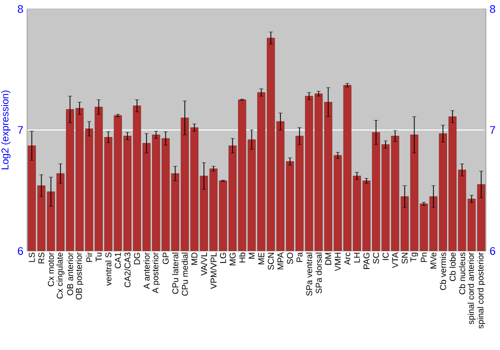 The image size is (500, 350). Describe the element at coordinates (146, 271) in the screenshot. I see `x-tick-label: A anterior` at that location.